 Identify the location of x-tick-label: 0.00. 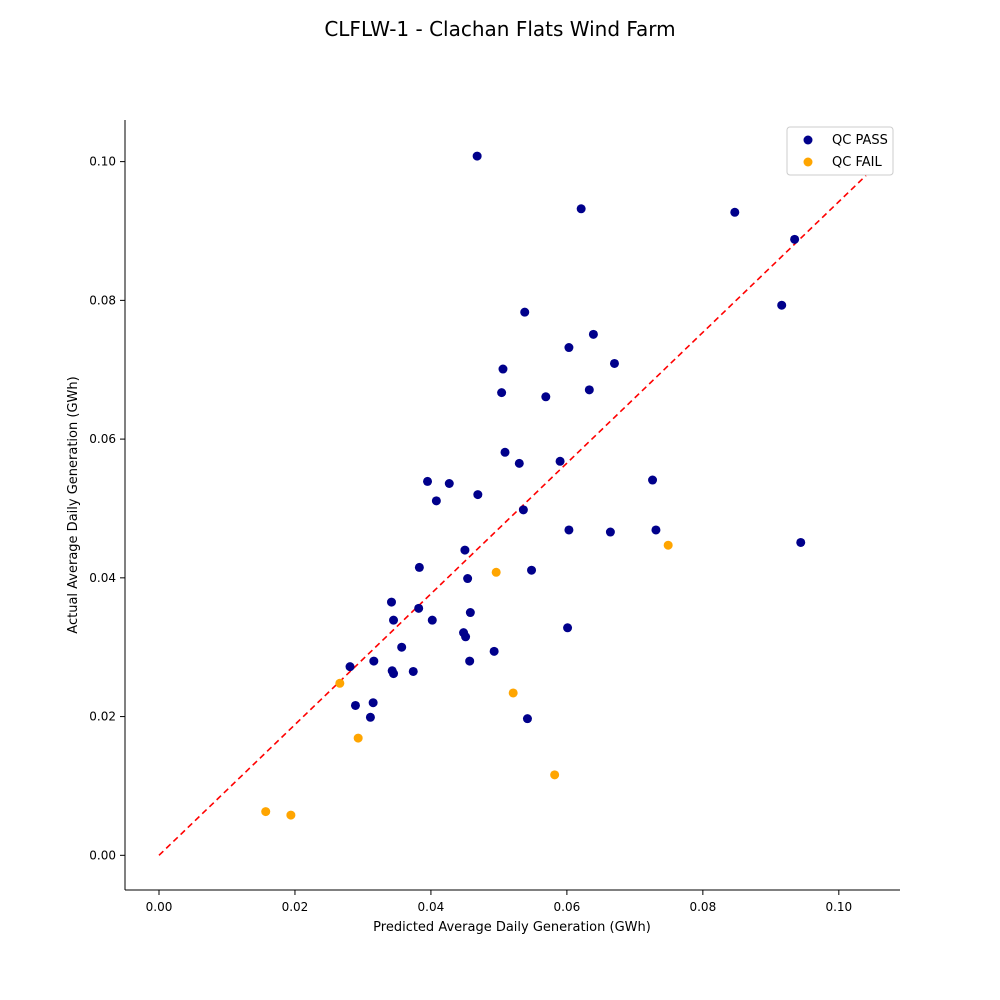
(159, 907).